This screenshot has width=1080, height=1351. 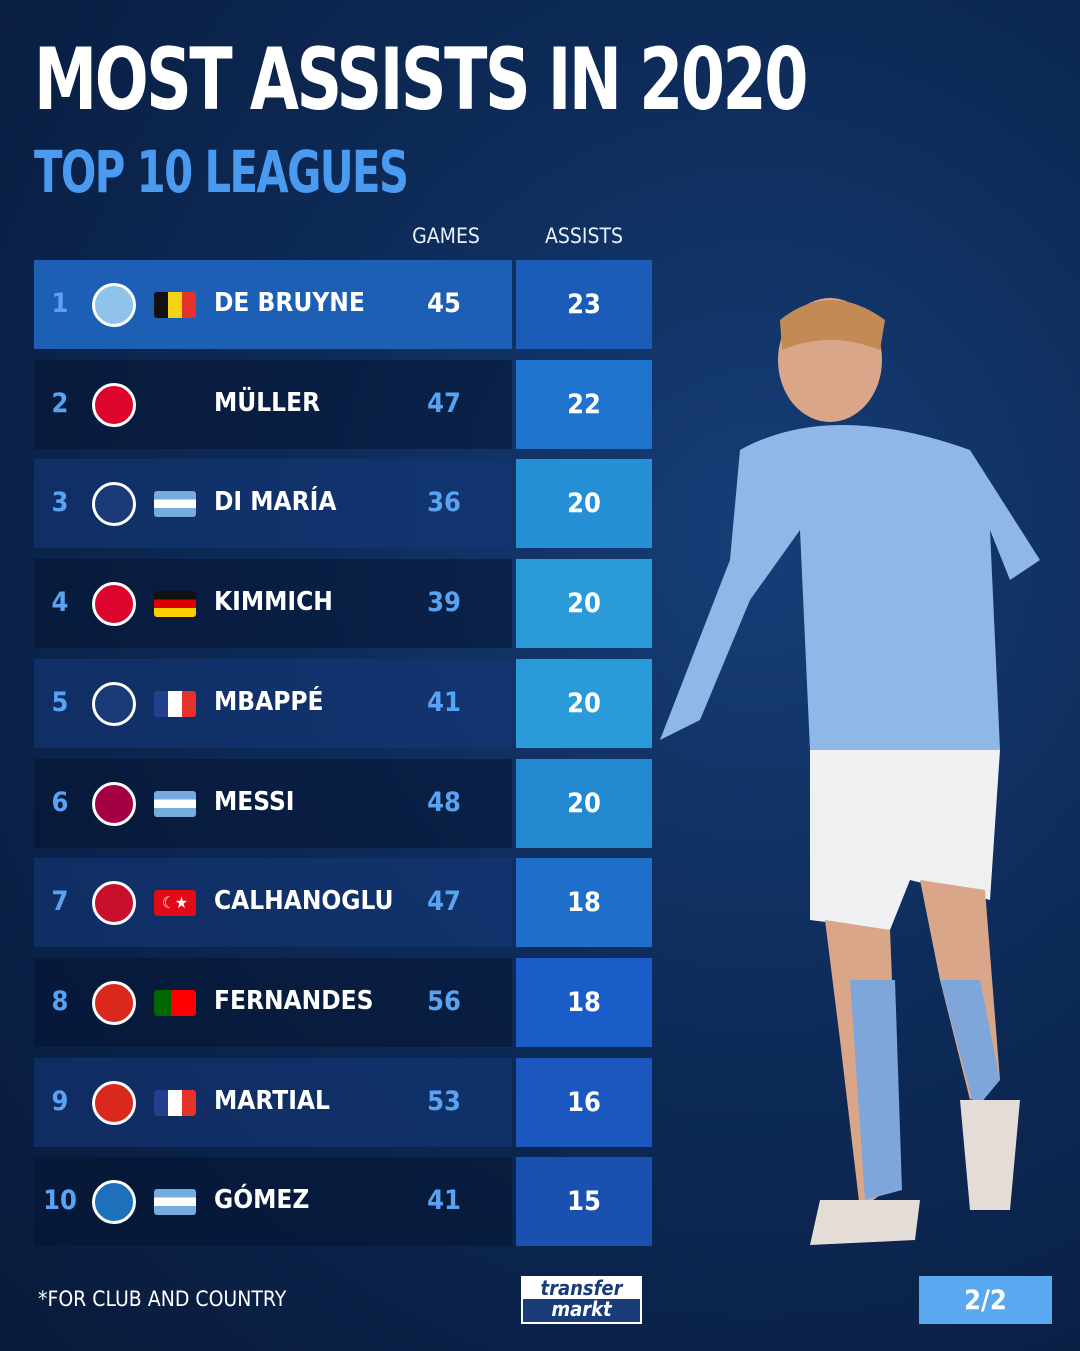 What do you see at coordinates (262, 1200) in the screenshot?
I see `player-name: GÓMEZ` at bounding box center [262, 1200].